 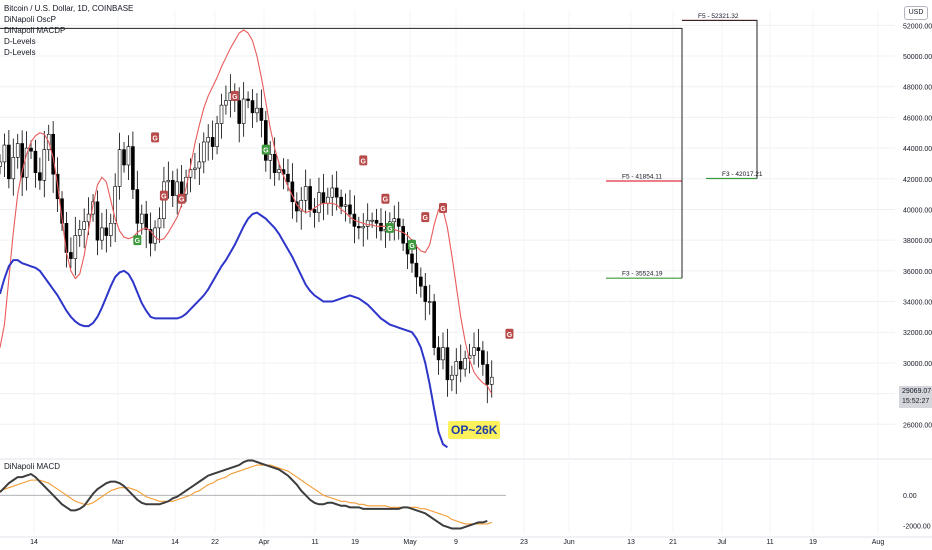 I want to click on bar-countdown: 15:52:27, so click(x=916, y=401).